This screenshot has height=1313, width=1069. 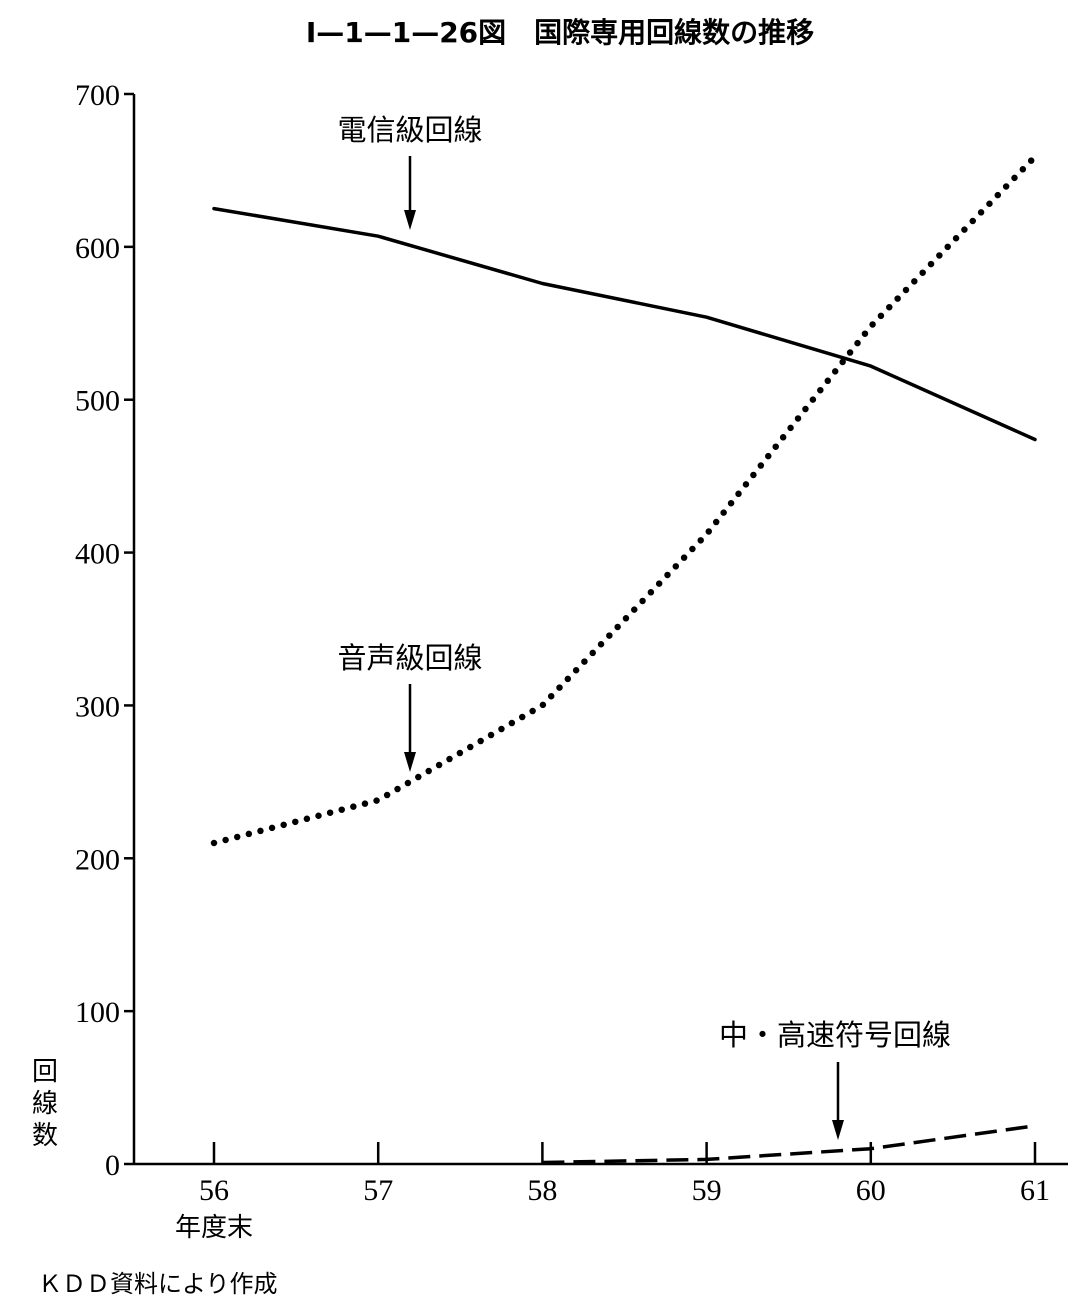 I want to click on annotation-label-2: 音声級回線, so click(x=409, y=658).